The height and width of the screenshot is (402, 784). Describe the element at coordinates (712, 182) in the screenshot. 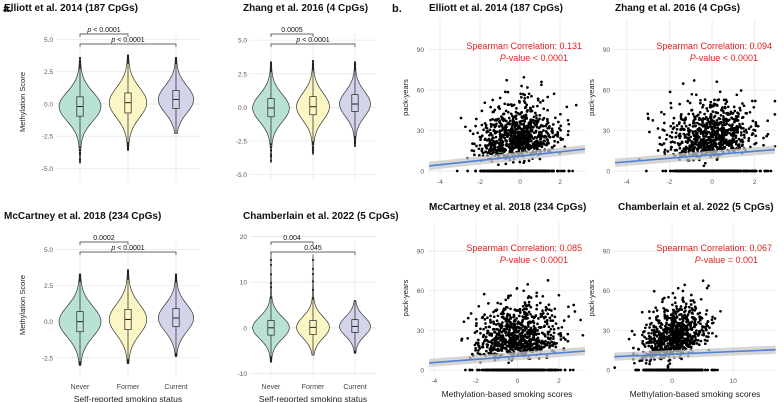

I see `x-tick-label: 0` at that location.